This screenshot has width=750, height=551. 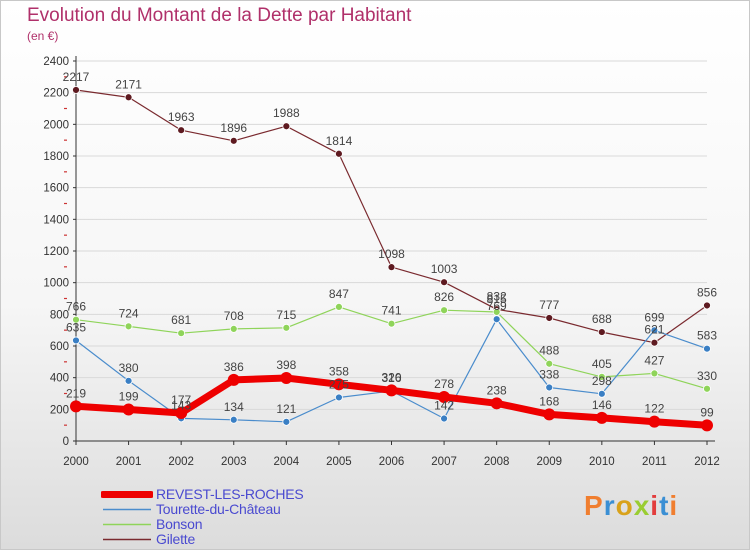 What do you see at coordinates (233, 128) in the screenshot?
I see `data-label-gilette-2003: 1896` at bounding box center [233, 128].